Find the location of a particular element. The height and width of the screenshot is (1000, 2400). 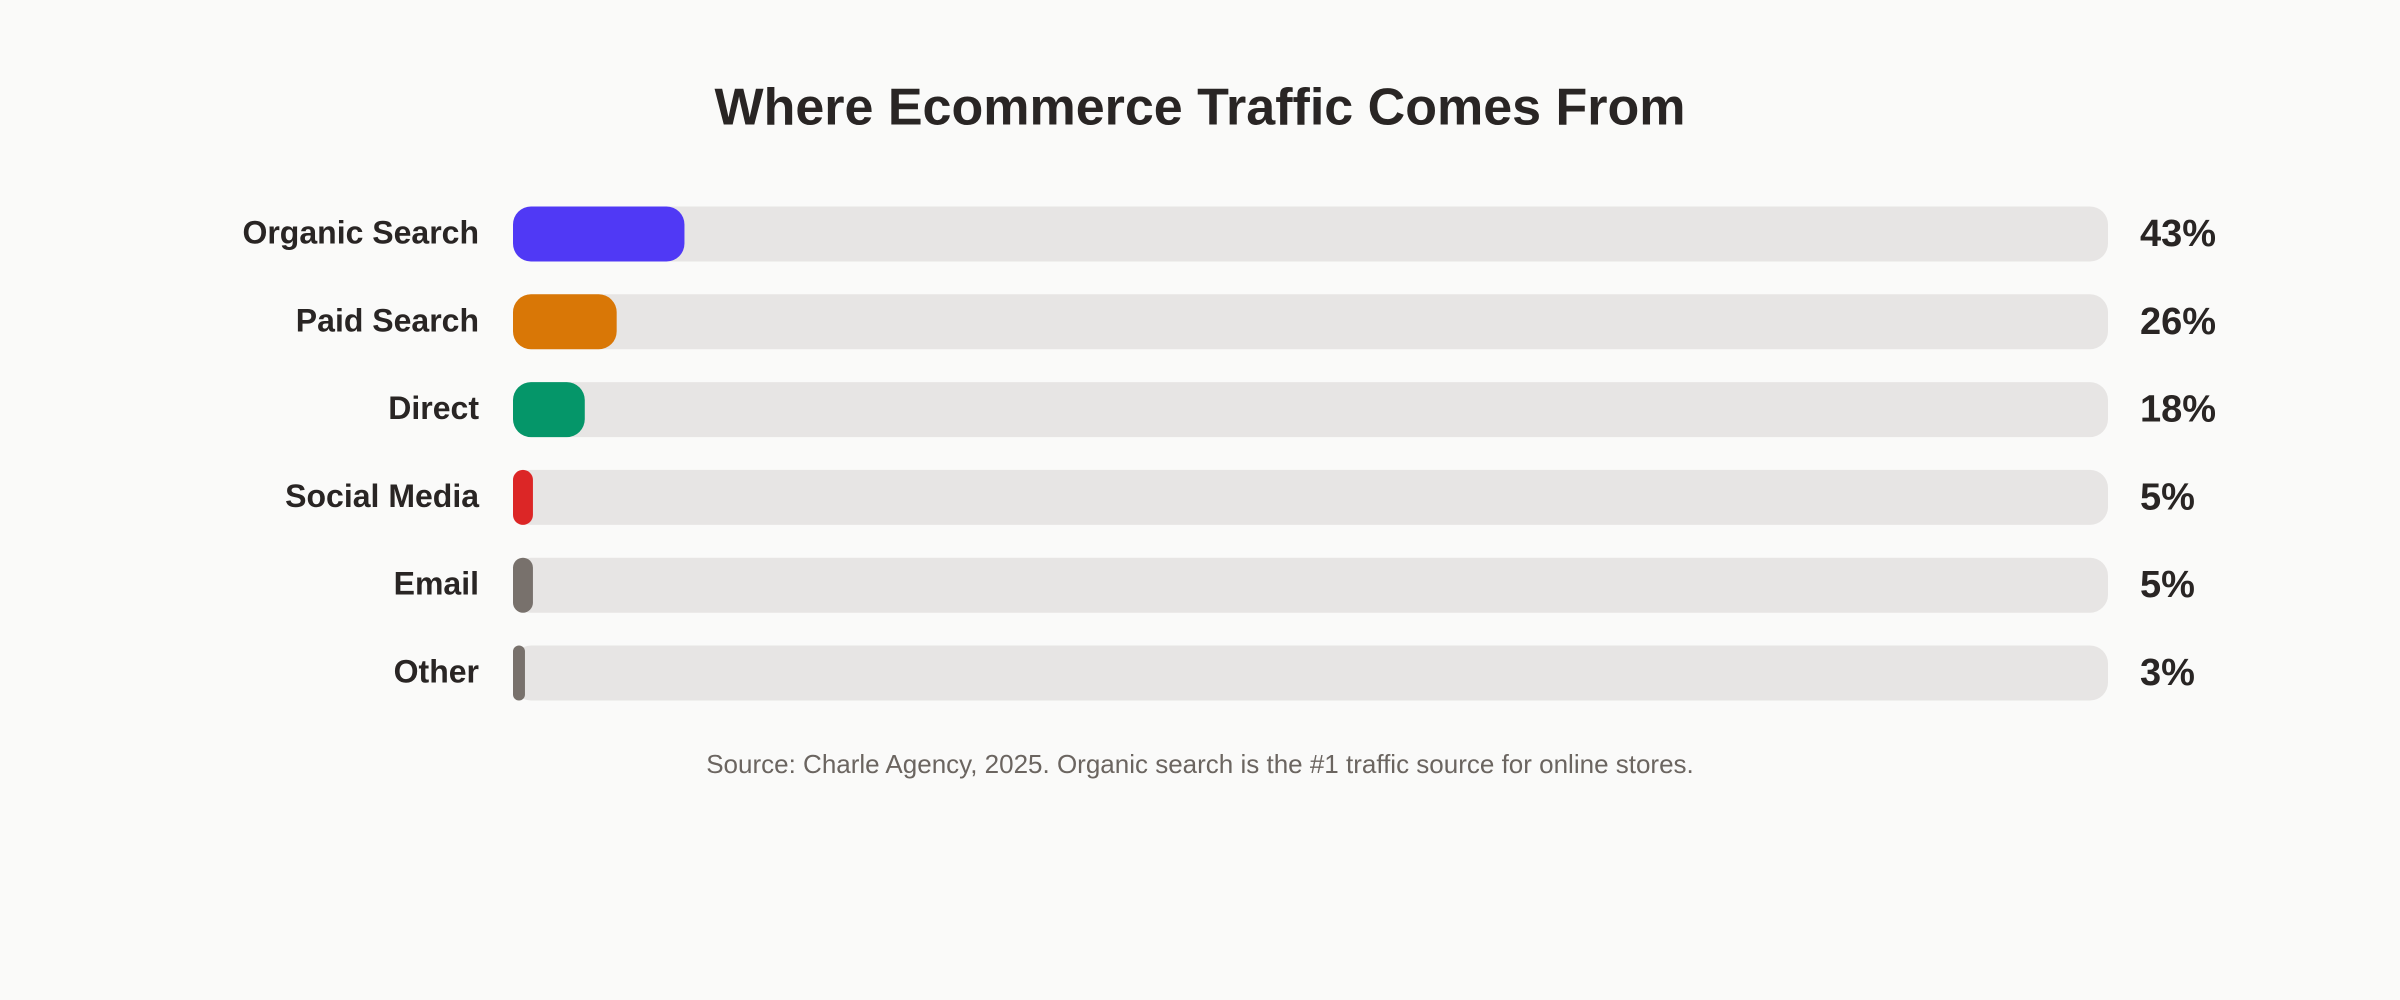

category-label: Social Media is located at coordinates (382, 496).